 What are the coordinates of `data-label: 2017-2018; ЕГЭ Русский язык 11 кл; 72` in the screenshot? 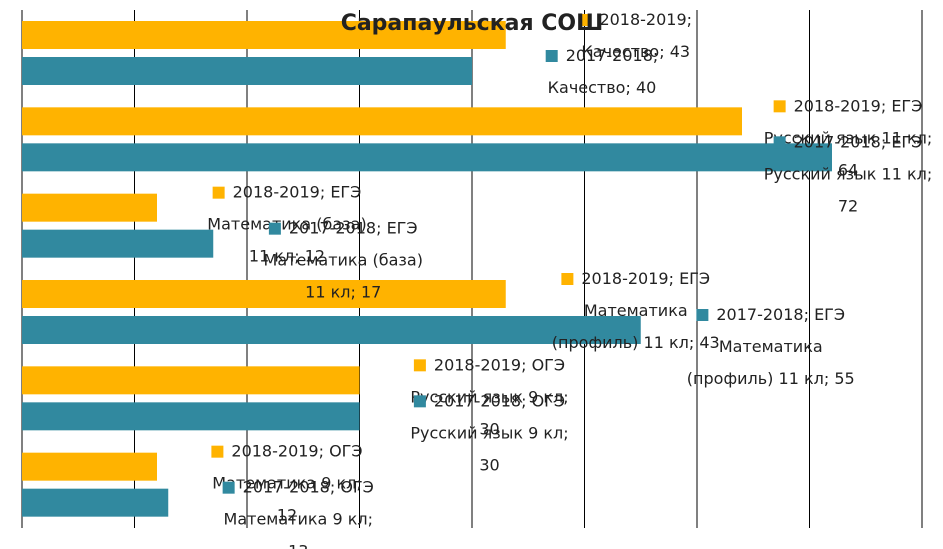 It's located at (848, 173).